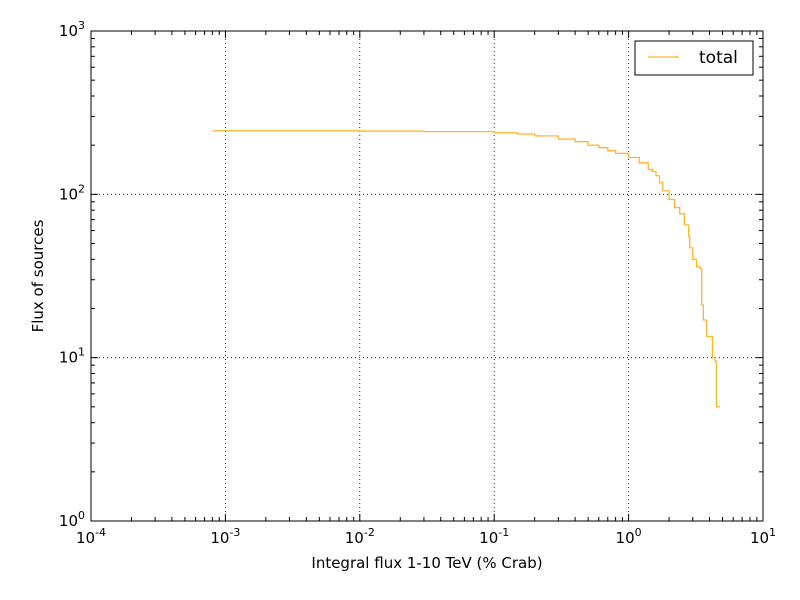 The image size is (800, 600). What do you see at coordinates (72, 519) in the screenshot?
I see `y-tick-label: 10⁰` at bounding box center [72, 519].